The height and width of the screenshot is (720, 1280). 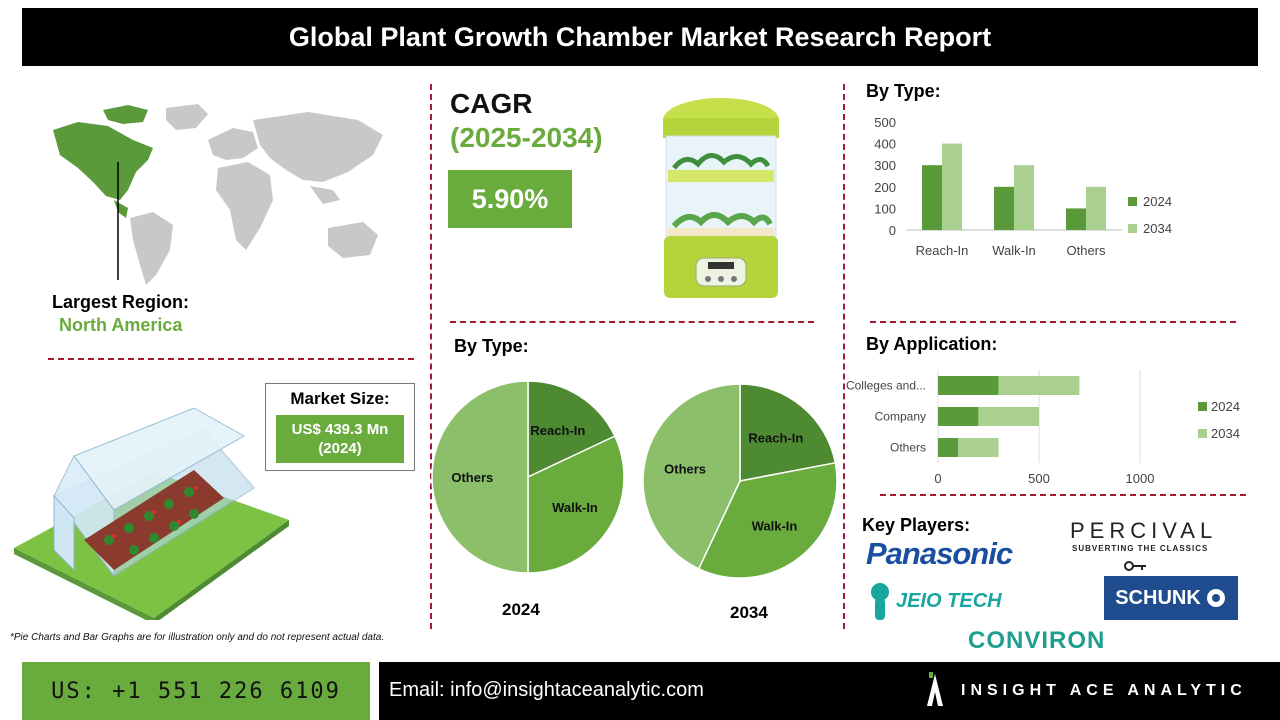 What do you see at coordinates (632, 322) in the screenshot?
I see `divider-cagr` at bounding box center [632, 322].